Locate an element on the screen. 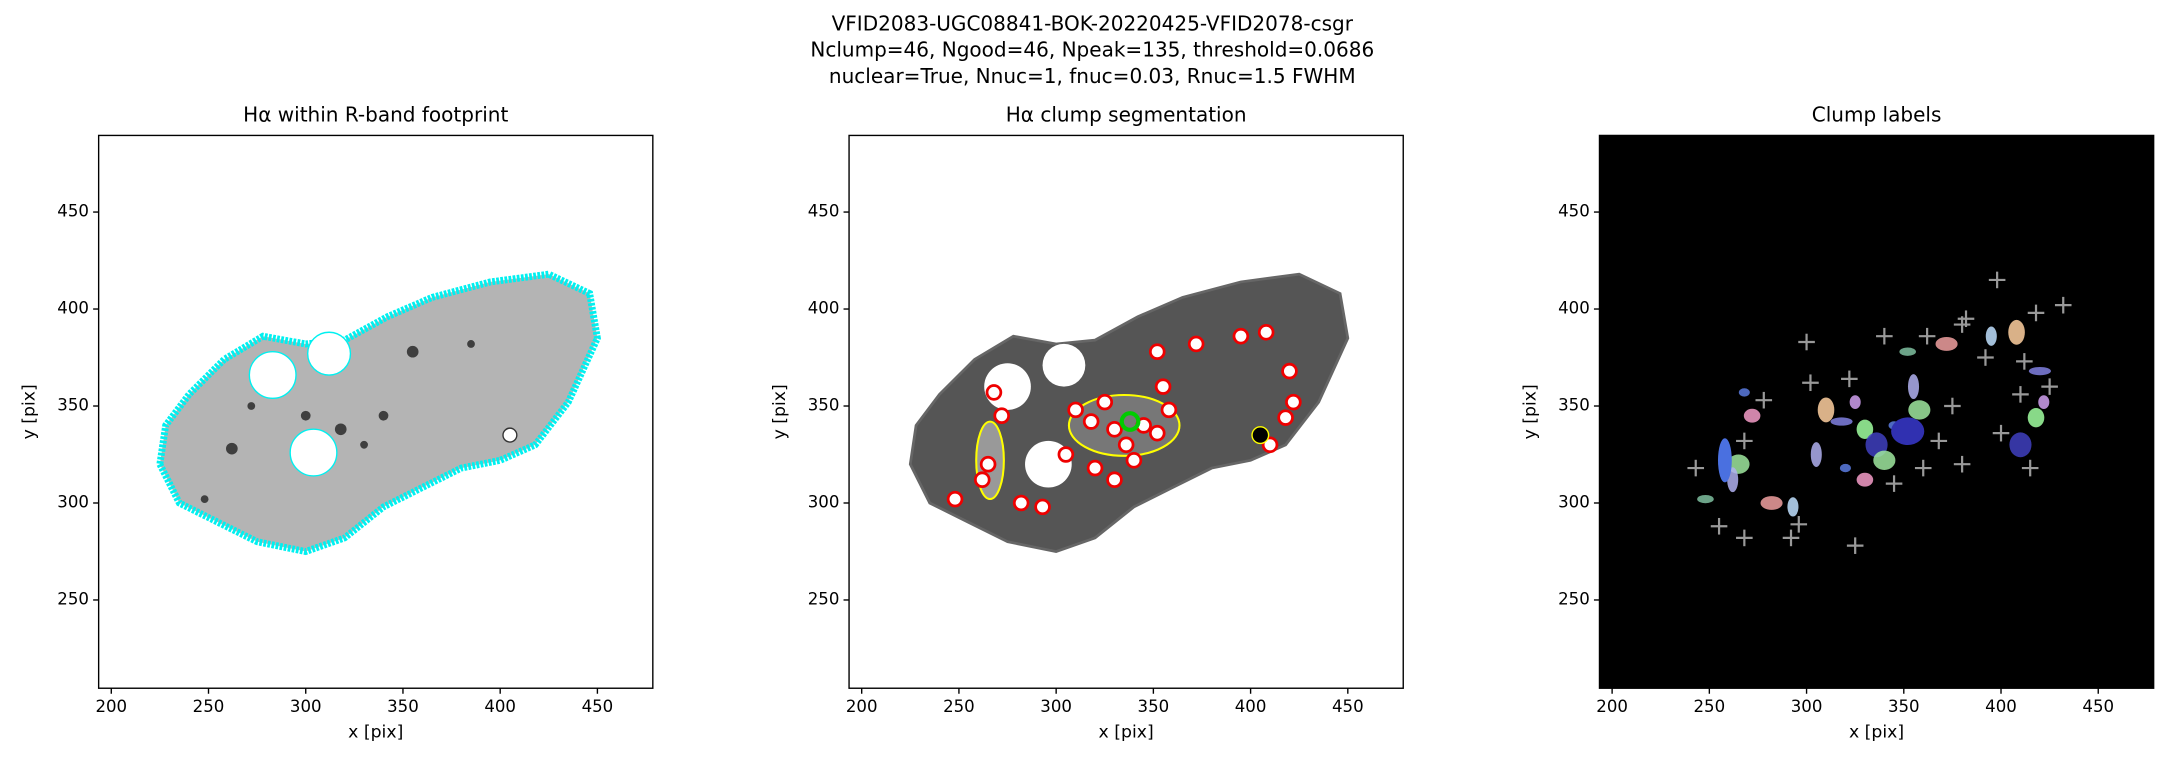  panel-title: Hα within R-band footprint is located at coordinates (375, 115).